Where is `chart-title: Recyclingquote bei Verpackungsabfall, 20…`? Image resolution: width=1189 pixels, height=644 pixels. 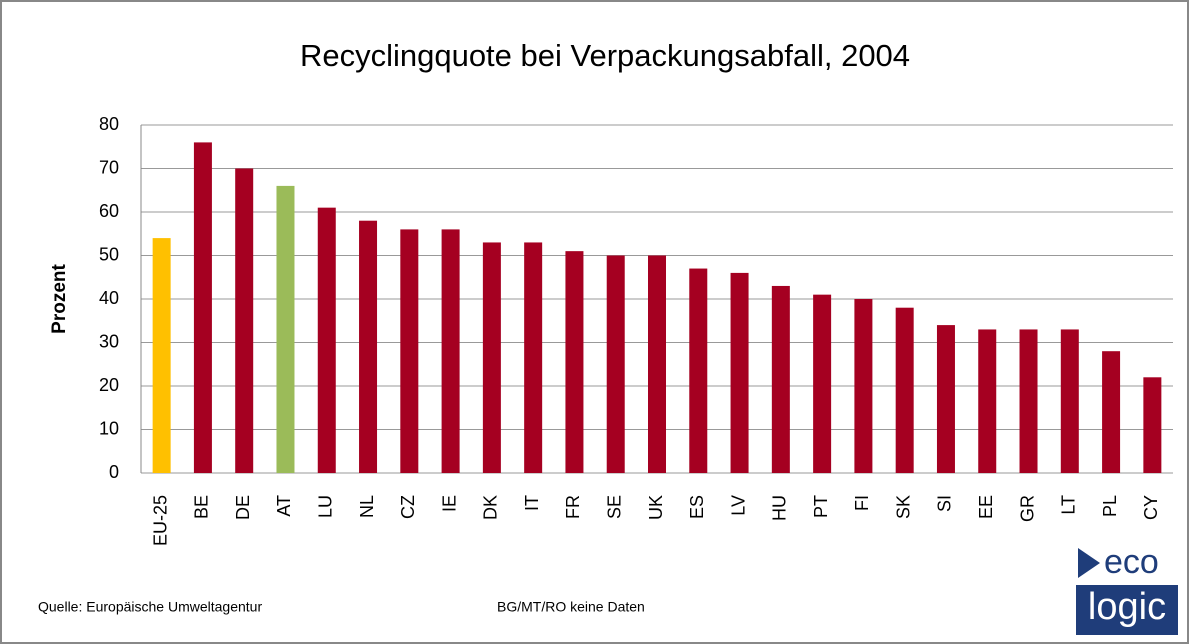
chart-title: Recyclingquote bei Verpackungsabfall, 20… is located at coordinates (605, 55).